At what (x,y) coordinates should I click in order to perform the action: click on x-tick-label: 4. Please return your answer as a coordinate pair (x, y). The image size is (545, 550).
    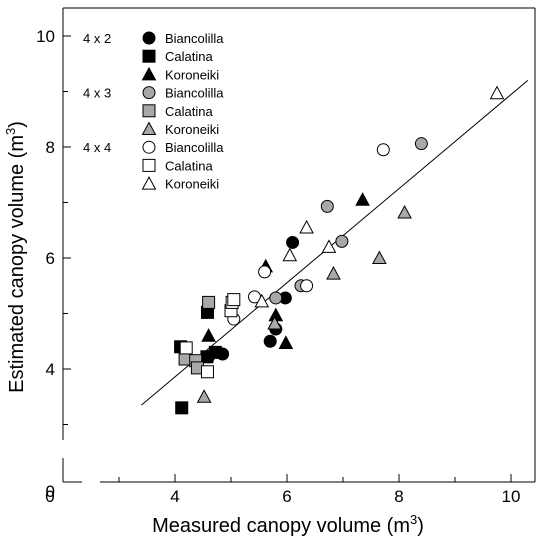
    Looking at the image, I should click on (174, 496).